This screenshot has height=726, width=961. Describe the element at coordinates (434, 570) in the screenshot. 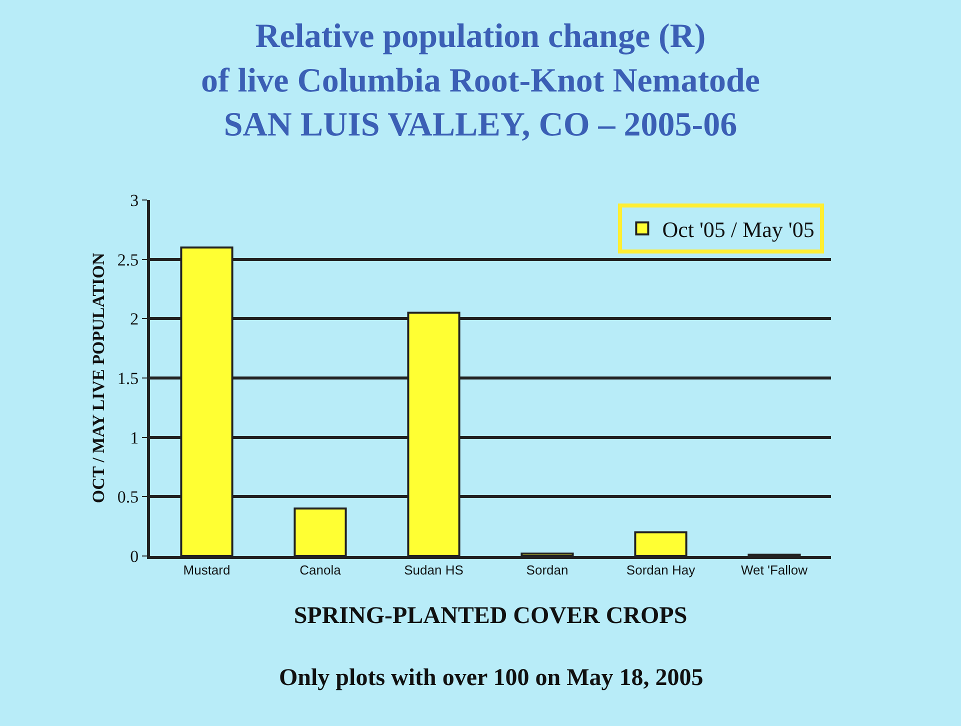

I see `x-tick-label: Sudan HS` at that location.